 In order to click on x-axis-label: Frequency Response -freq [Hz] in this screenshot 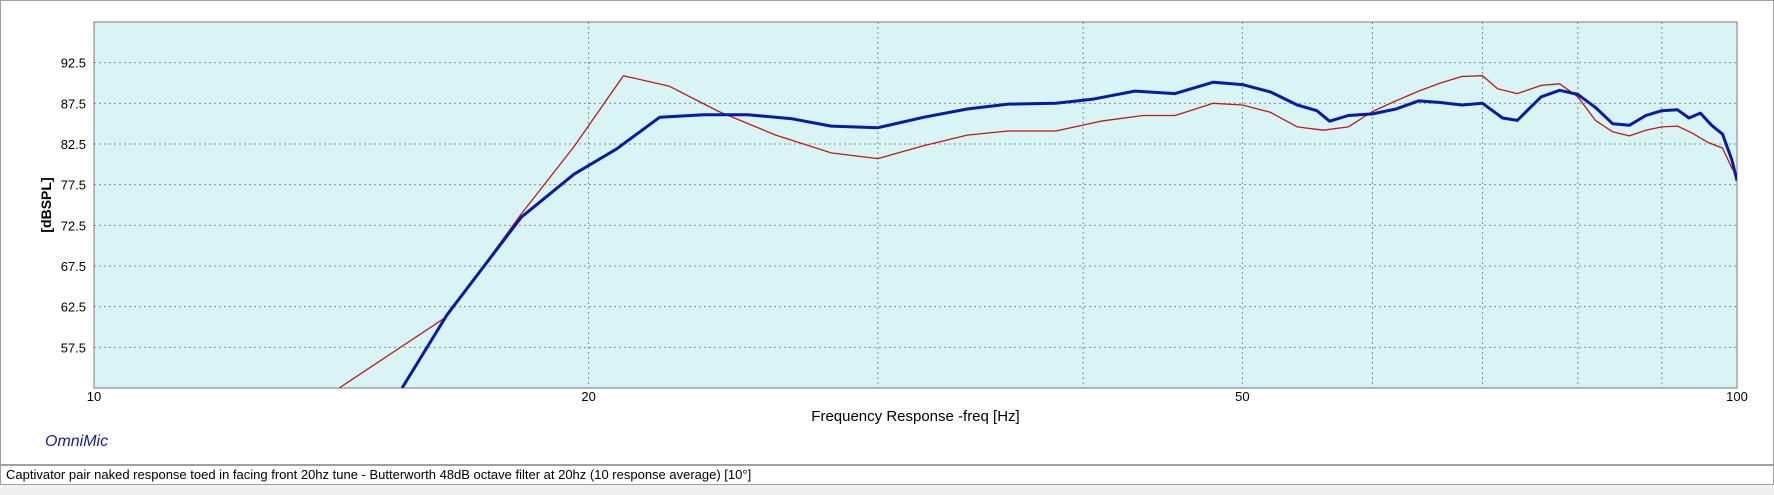, I will do `click(915, 416)`.